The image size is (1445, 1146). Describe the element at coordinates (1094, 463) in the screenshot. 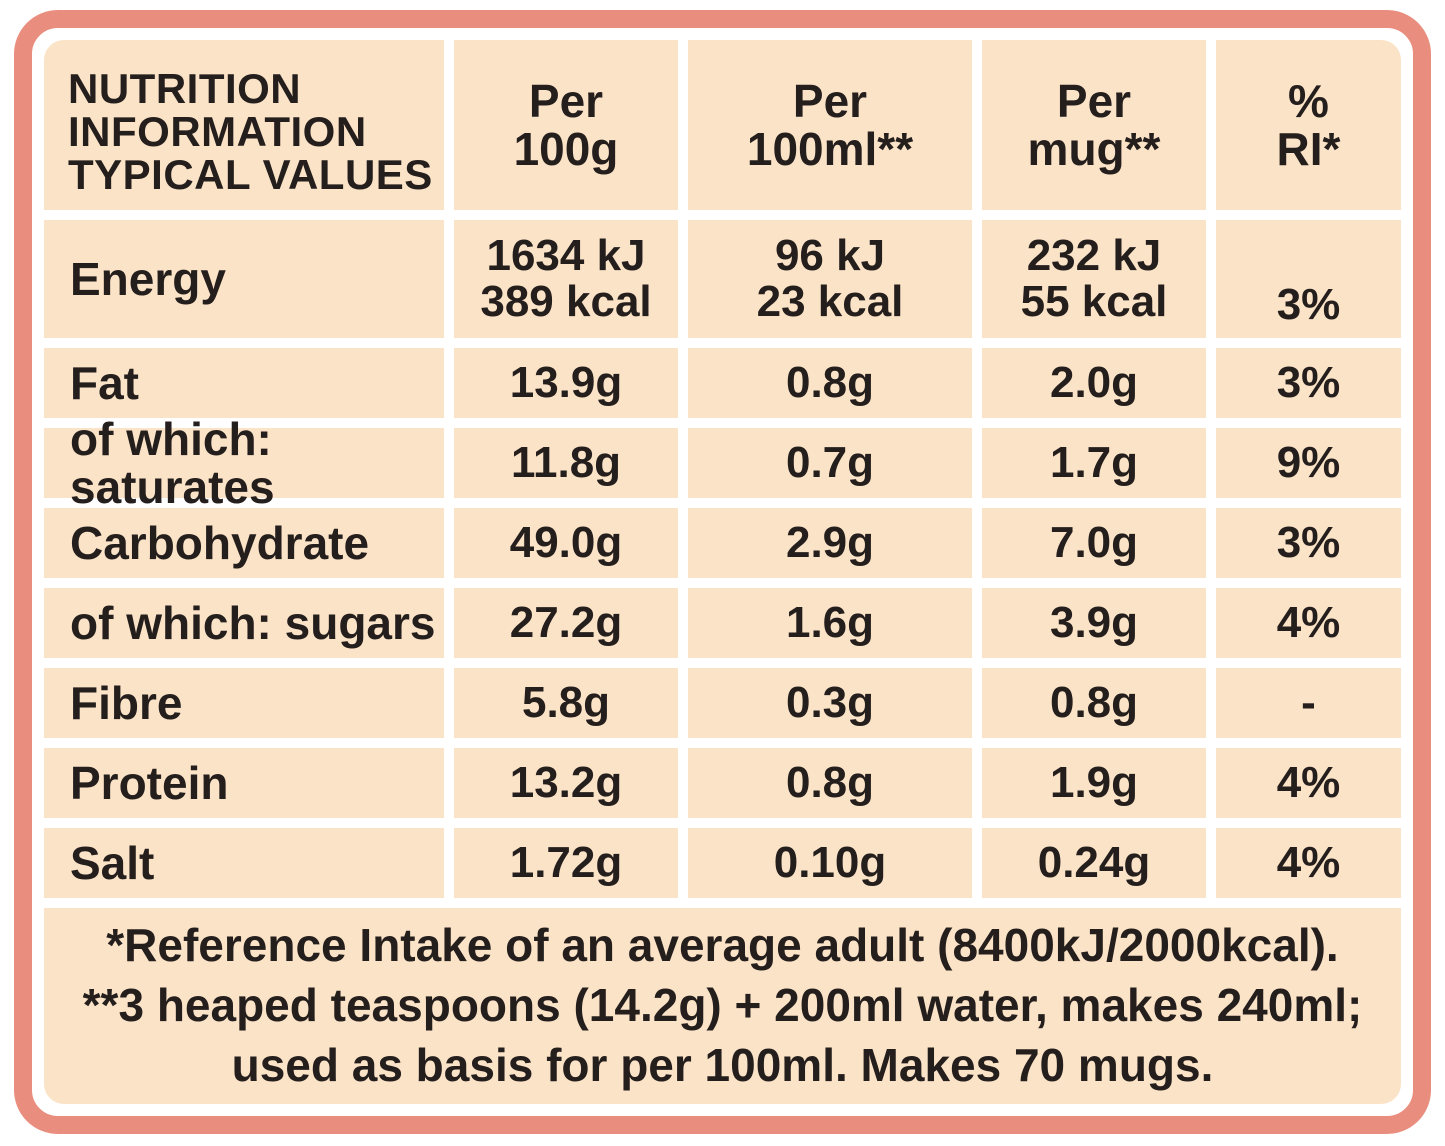

I see `value-saturates-per-mug: 1.7g` at that location.